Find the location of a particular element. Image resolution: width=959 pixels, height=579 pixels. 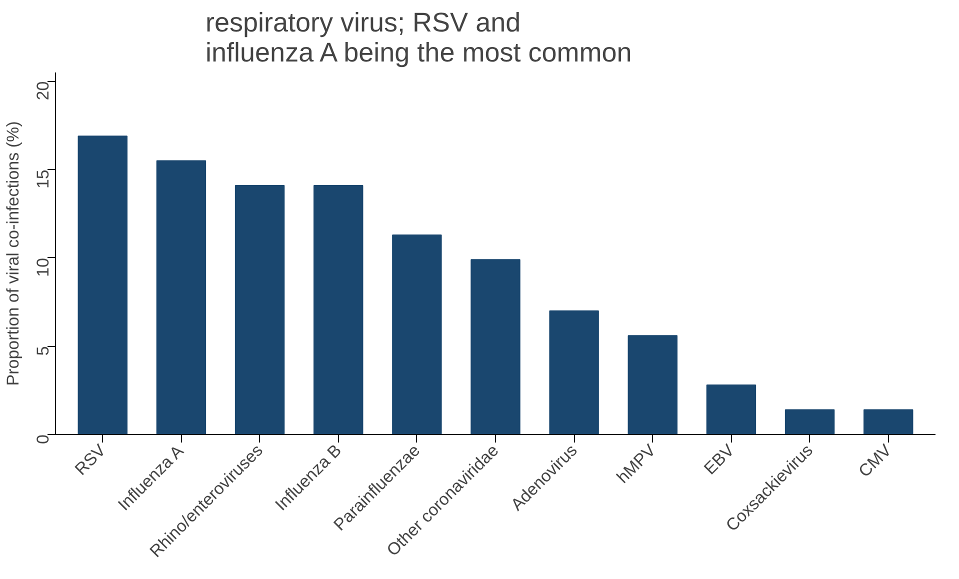

y-tick-label: 5 is located at coordinates (43, 351).